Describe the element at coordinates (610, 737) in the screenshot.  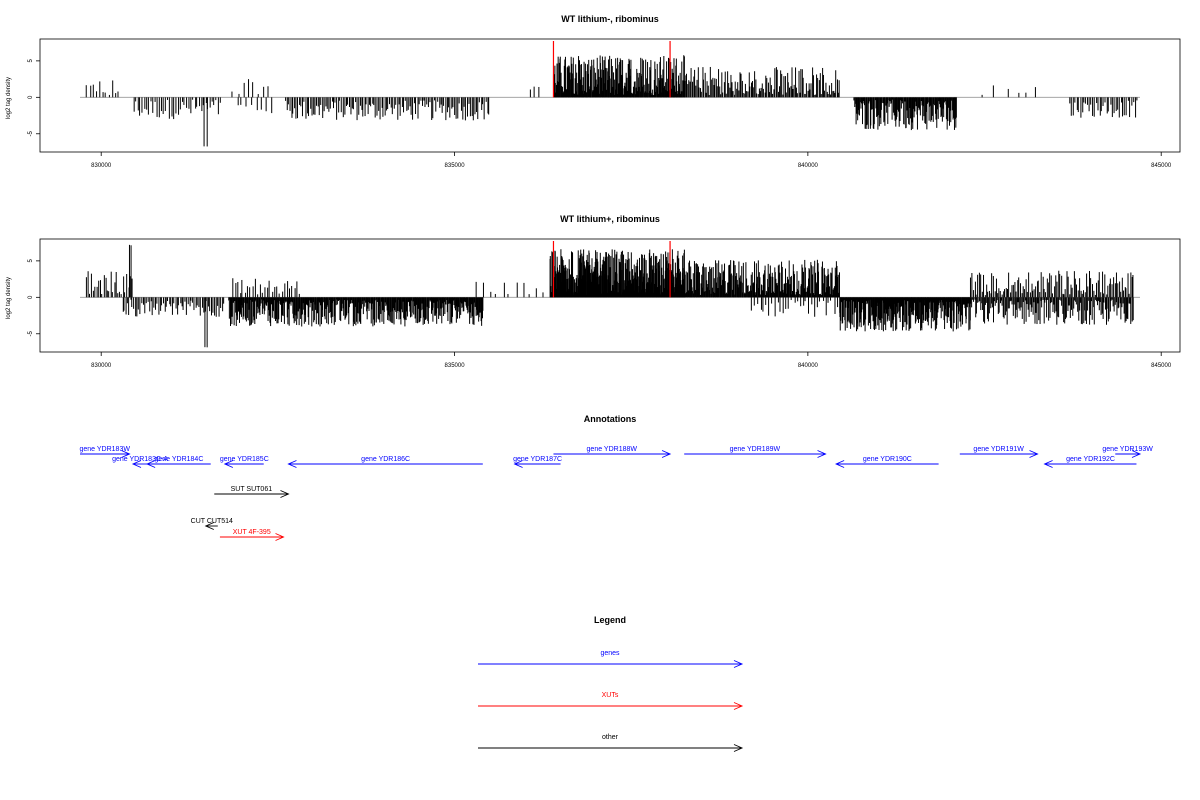
I see `legend-label: other` at that location.